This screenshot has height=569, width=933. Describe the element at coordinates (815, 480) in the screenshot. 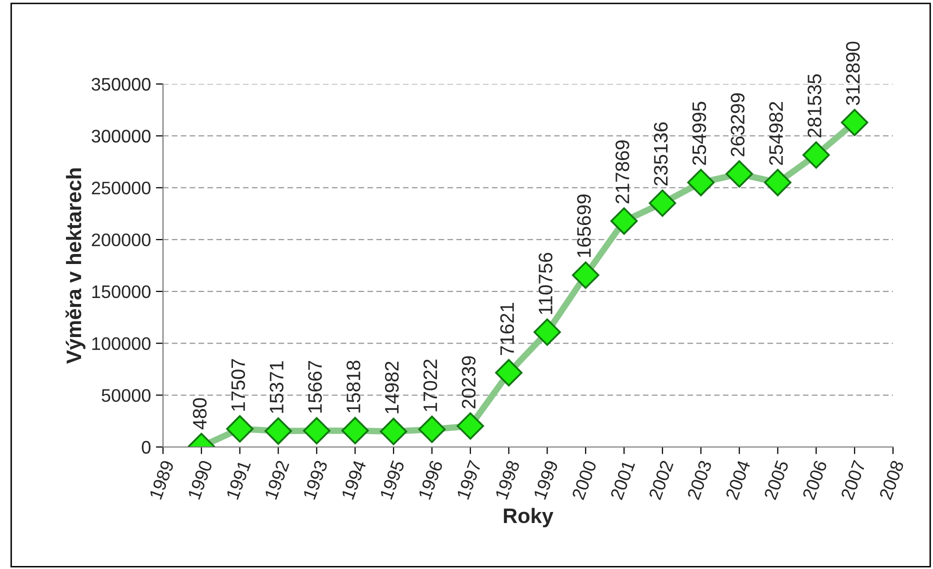

I see `x-tick-label: 2006` at that location.